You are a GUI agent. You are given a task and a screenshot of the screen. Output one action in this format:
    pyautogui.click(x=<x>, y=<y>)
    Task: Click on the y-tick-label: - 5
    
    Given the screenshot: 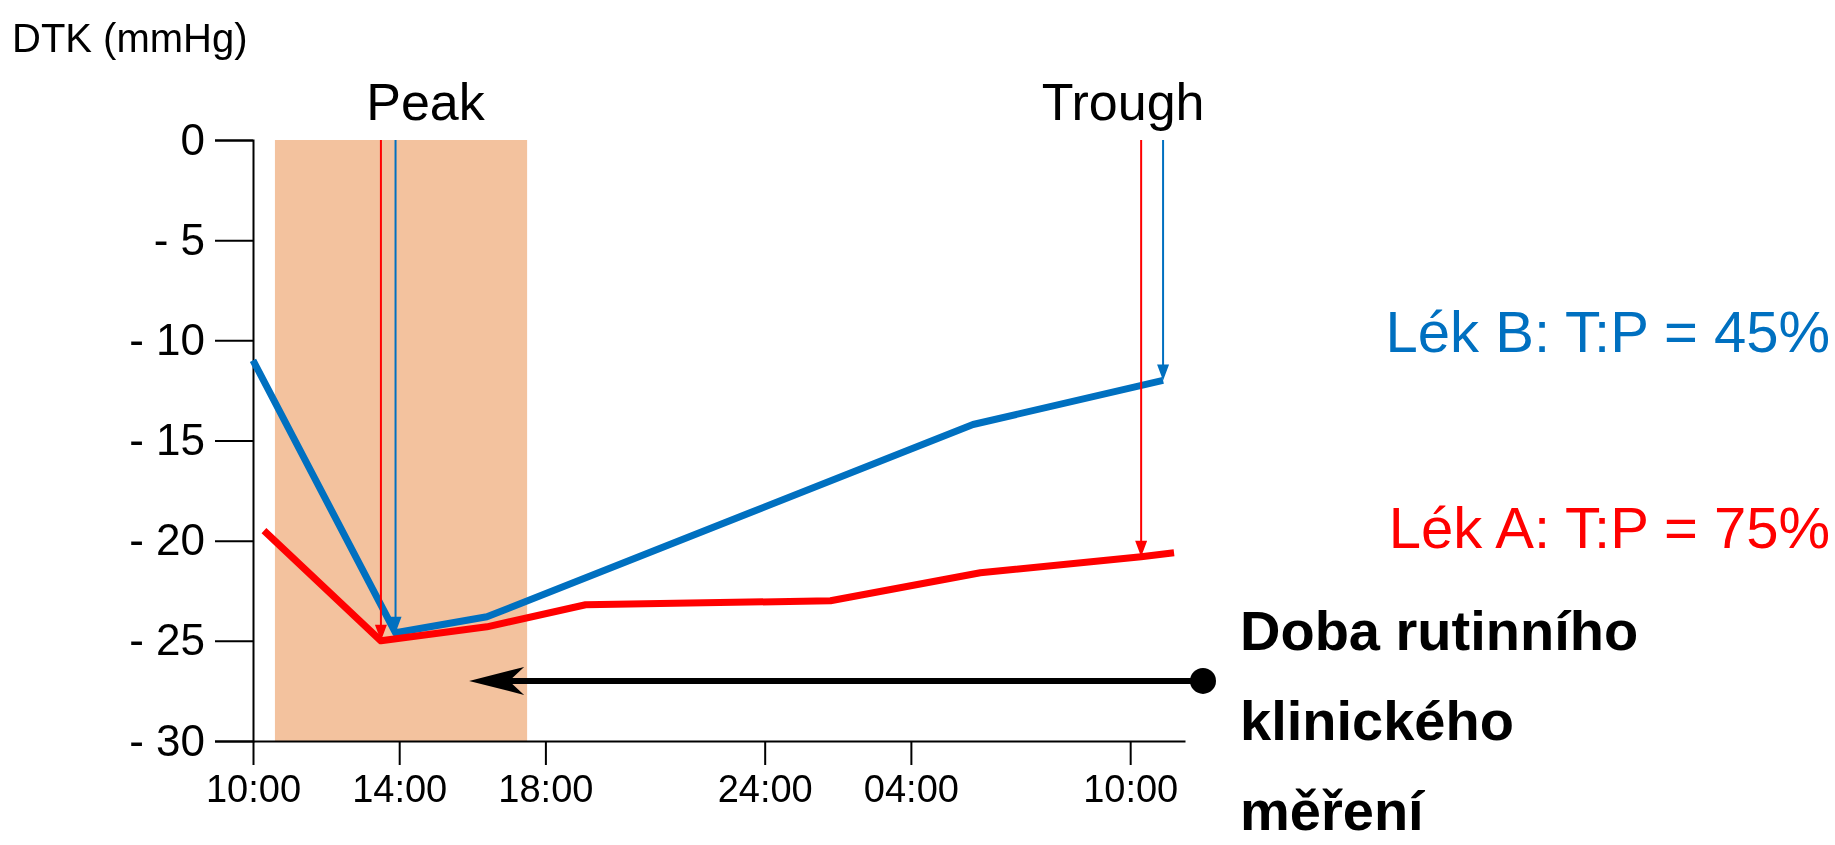 What is the action you would take?
    pyautogui.click(x=179, y=239)
    